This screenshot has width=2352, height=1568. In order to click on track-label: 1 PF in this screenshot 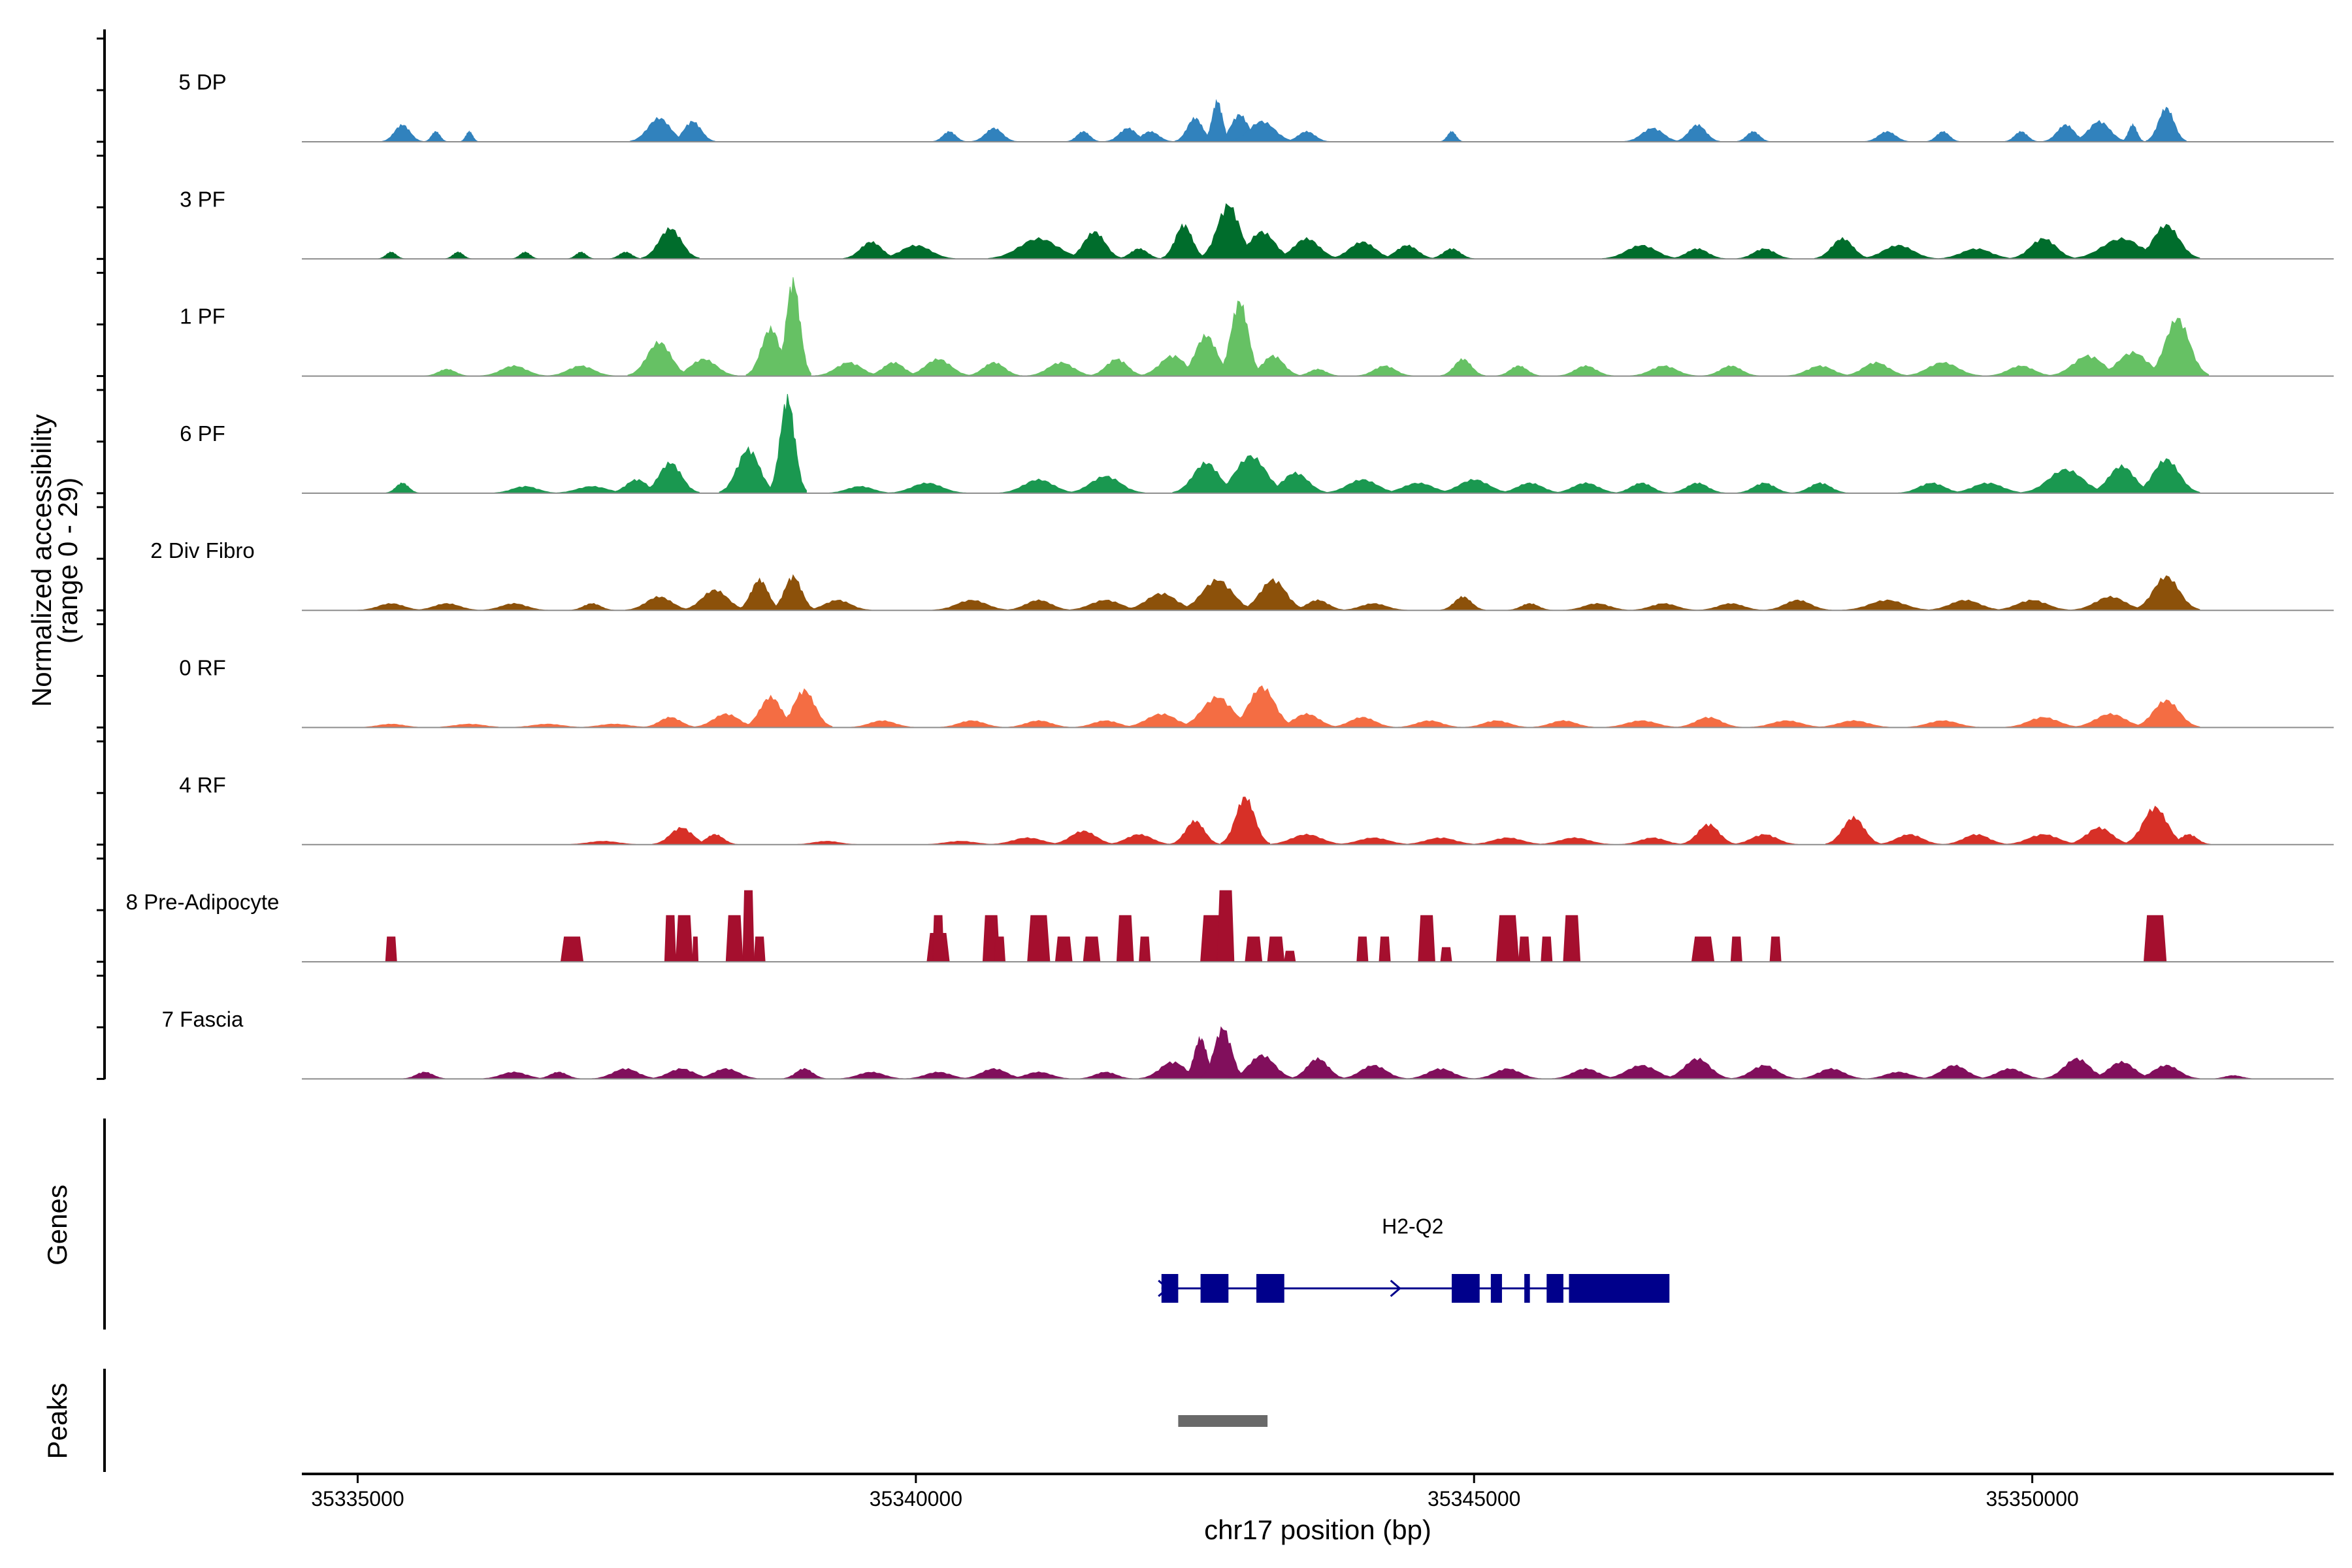, I will do `click(202, 316)`.